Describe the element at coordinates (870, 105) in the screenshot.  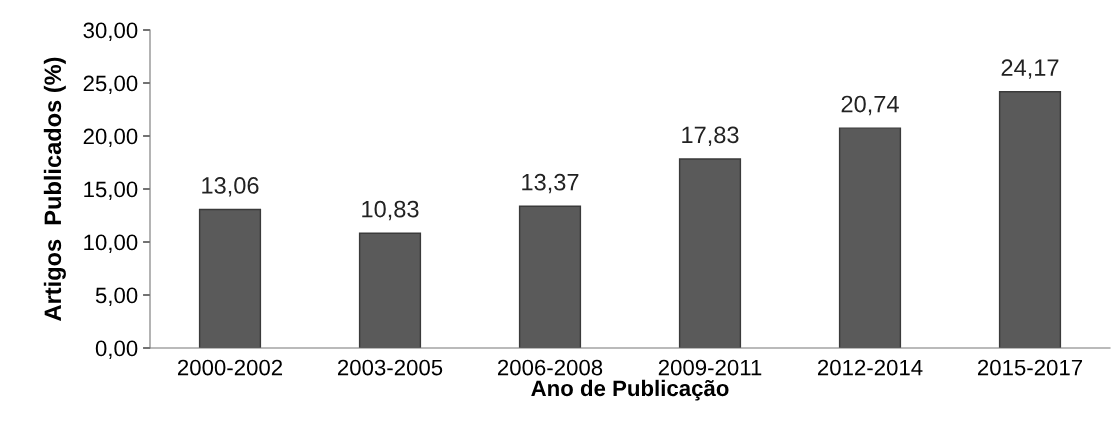
I see `data-label: 20,74` at that location.